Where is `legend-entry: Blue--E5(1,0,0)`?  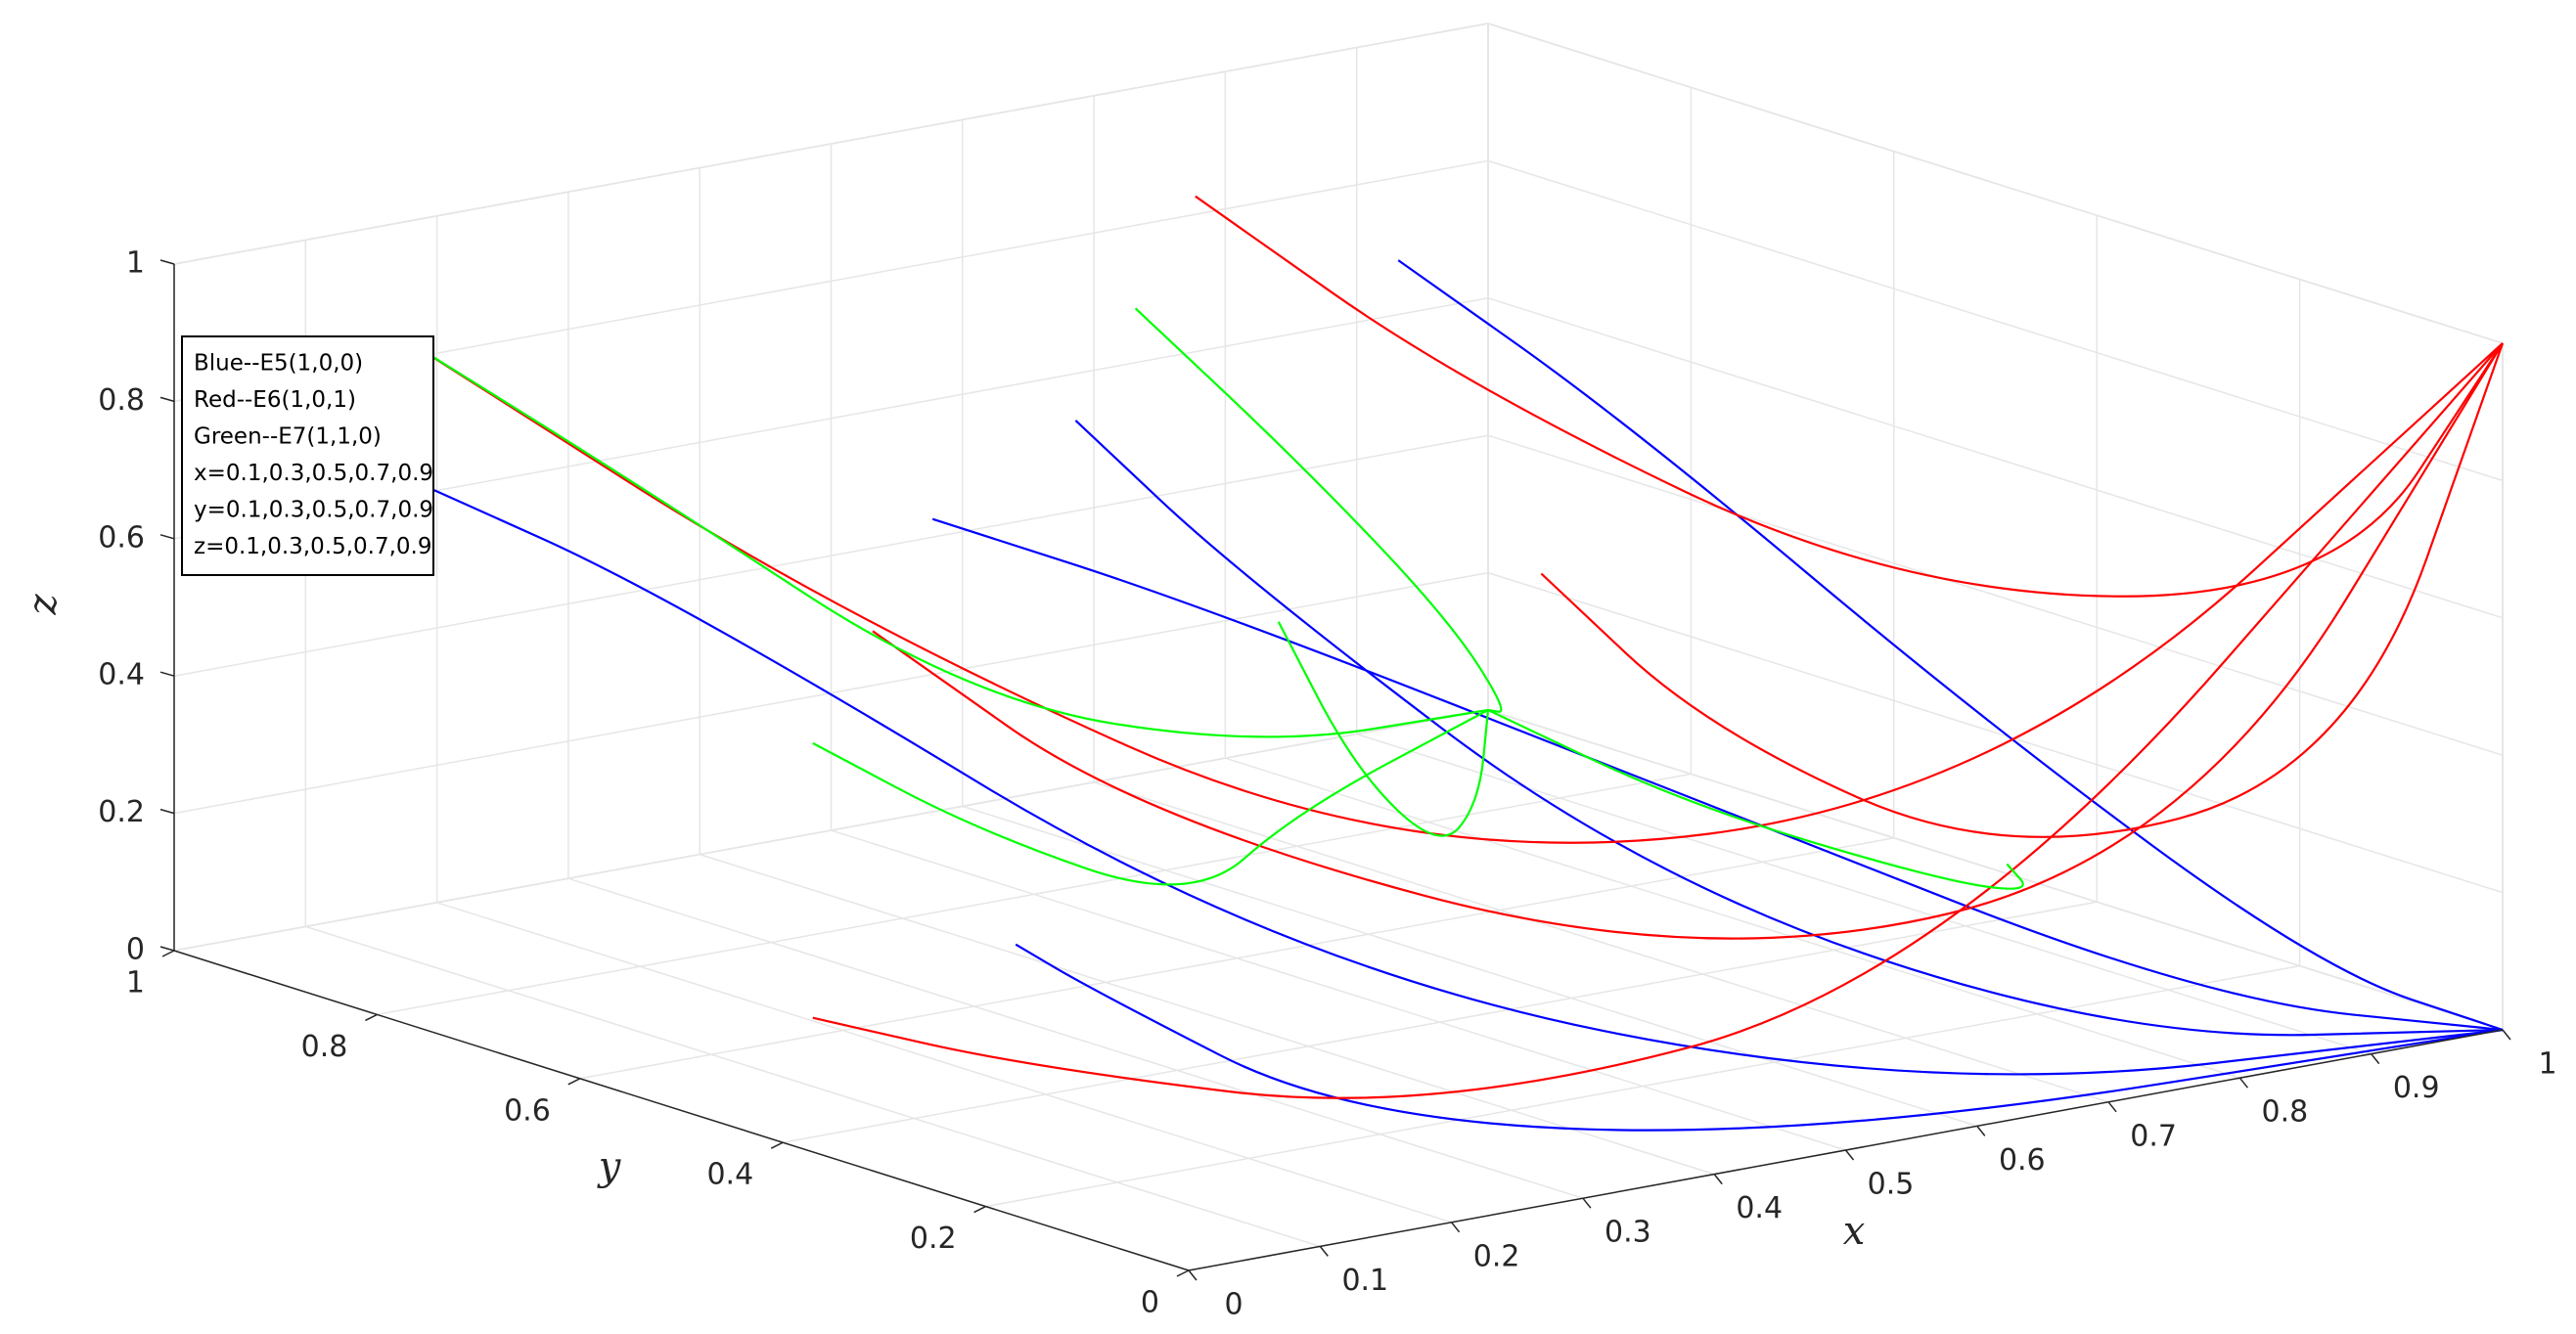 legend-entry: Blue--E5(1,0,0) is located at coordinates (278, 364).